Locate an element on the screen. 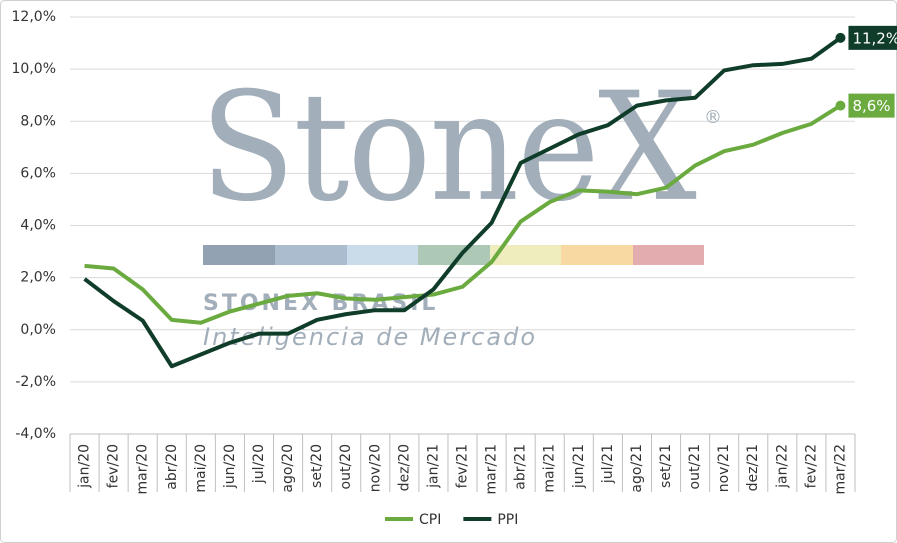 Image resolution: width=897 pixels, height=543 pixels. y-tick-label: 12,0% is located at coordinates (34, 17).